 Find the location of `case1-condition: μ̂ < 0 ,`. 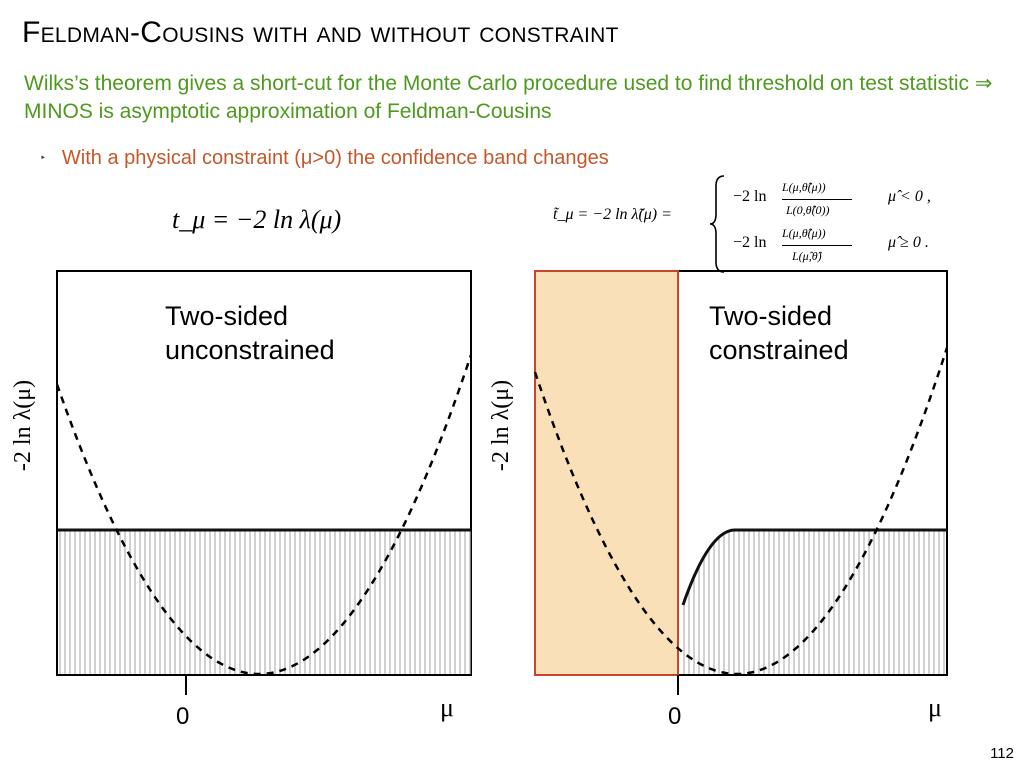

case1-condition: μ̂ < 0 , is located at coordinates (909, 196).